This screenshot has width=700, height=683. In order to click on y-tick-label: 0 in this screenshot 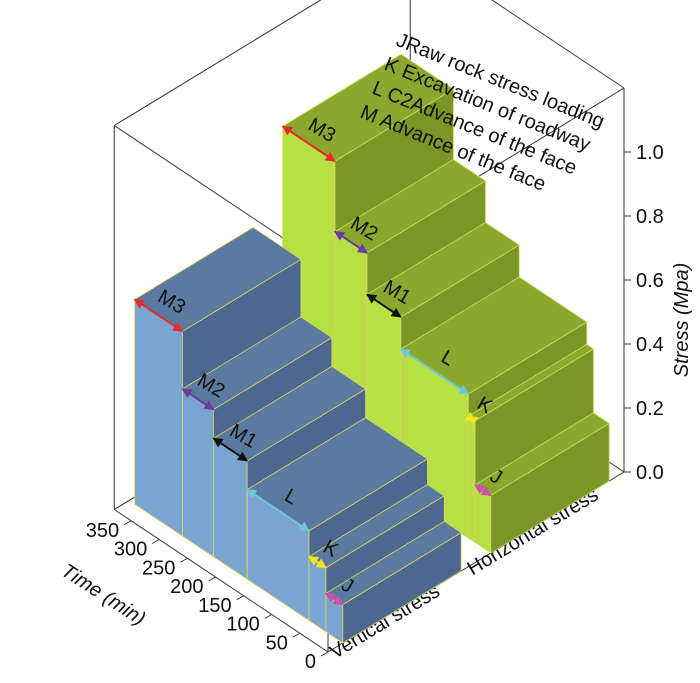, I will do `click(310, 662)`.